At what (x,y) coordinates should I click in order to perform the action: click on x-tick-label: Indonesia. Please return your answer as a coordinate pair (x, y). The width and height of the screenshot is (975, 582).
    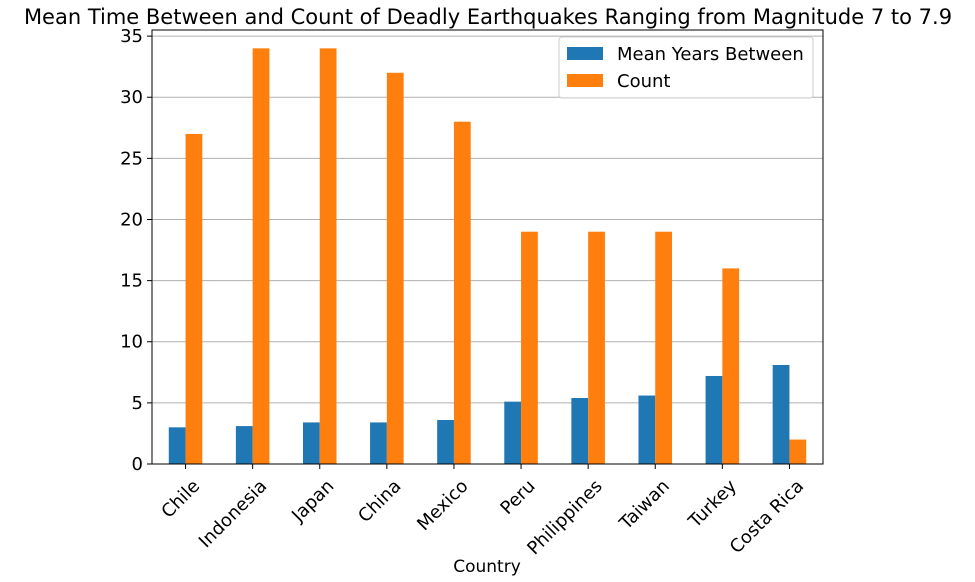
    Looking at the image, I should click on (233, 514).